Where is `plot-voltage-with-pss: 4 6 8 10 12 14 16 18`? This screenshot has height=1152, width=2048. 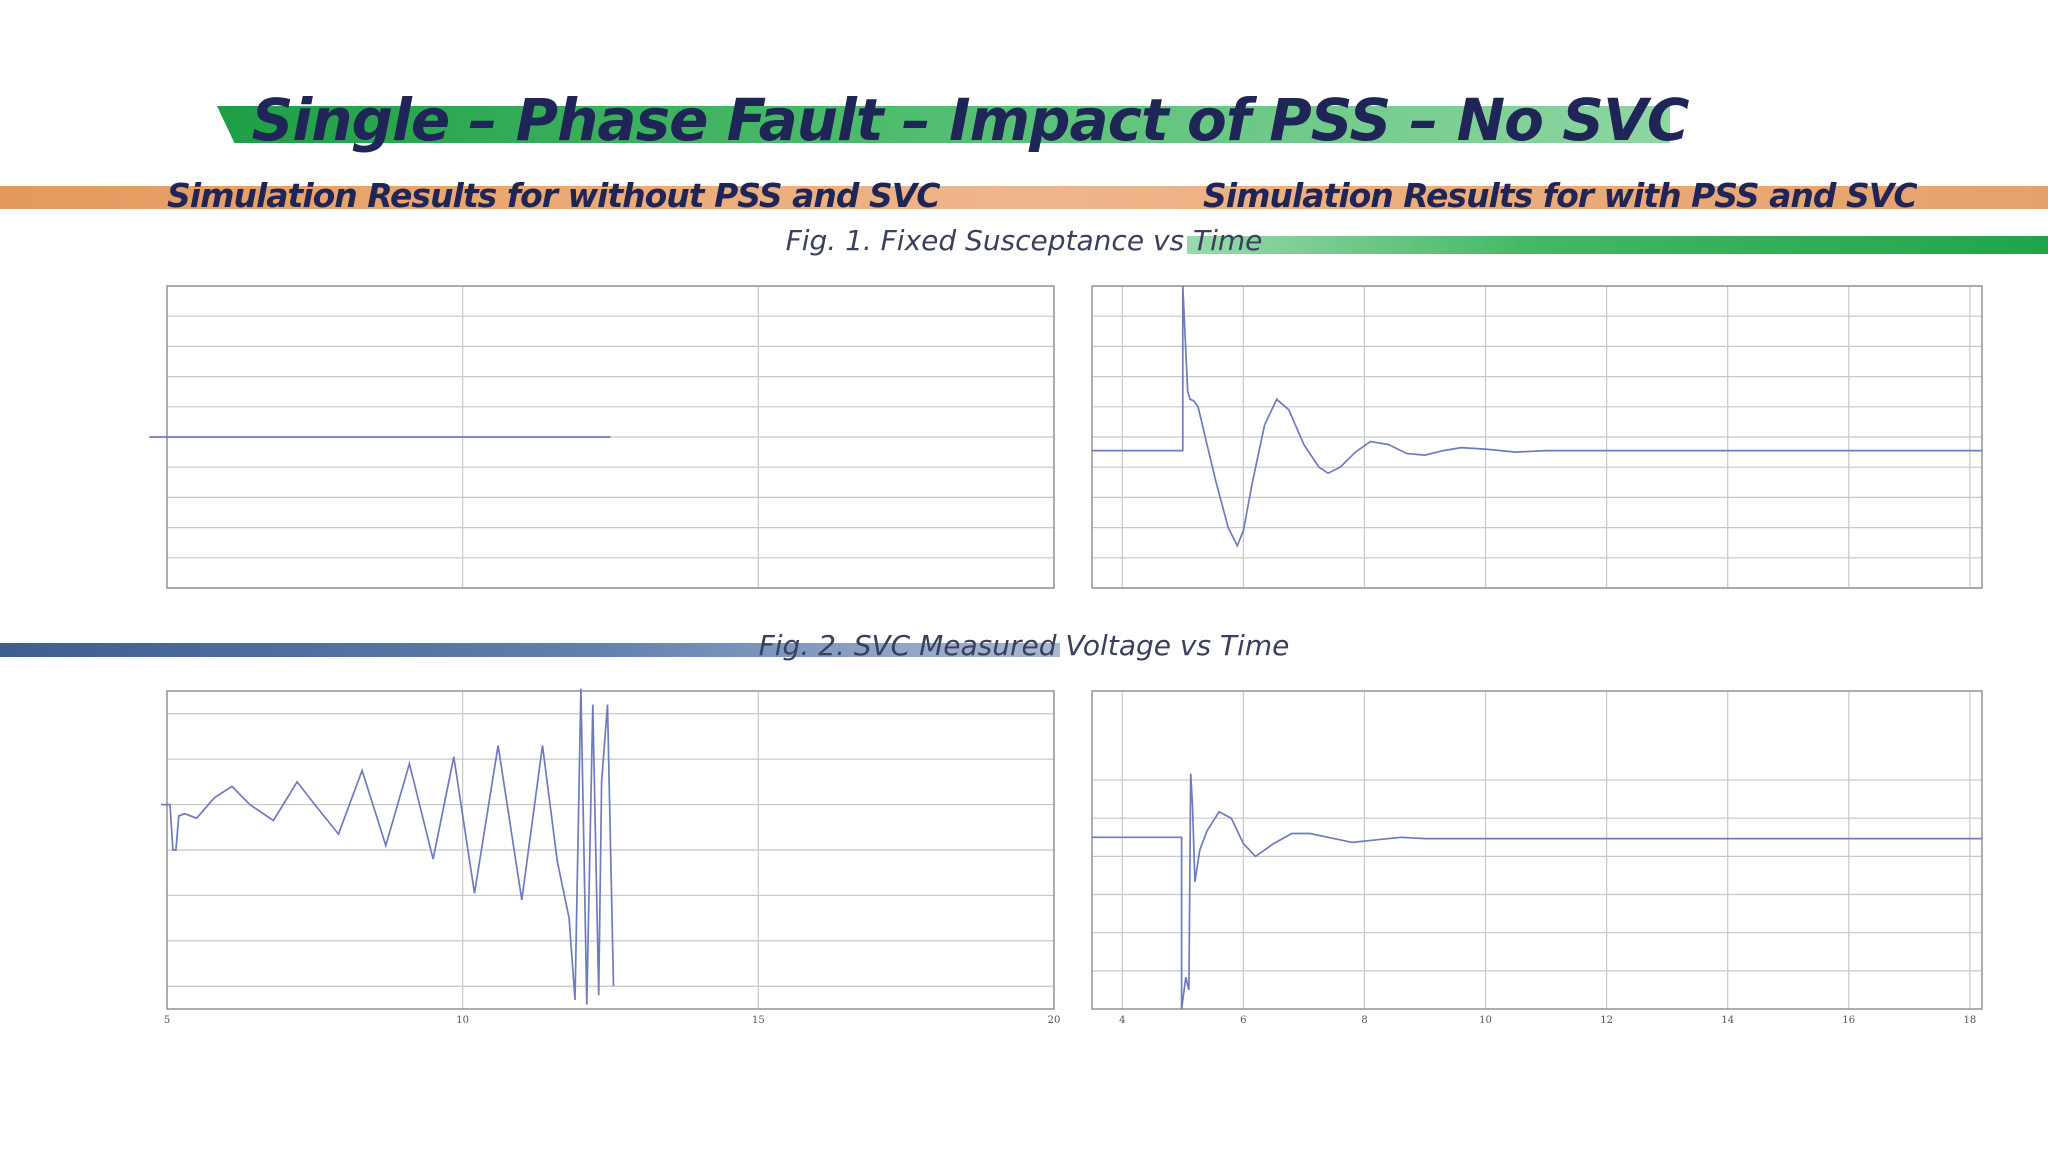 plot-voltage-with-pss: 4 6 8 10 12 14 16 18 is located at coordinates (1537, 858).